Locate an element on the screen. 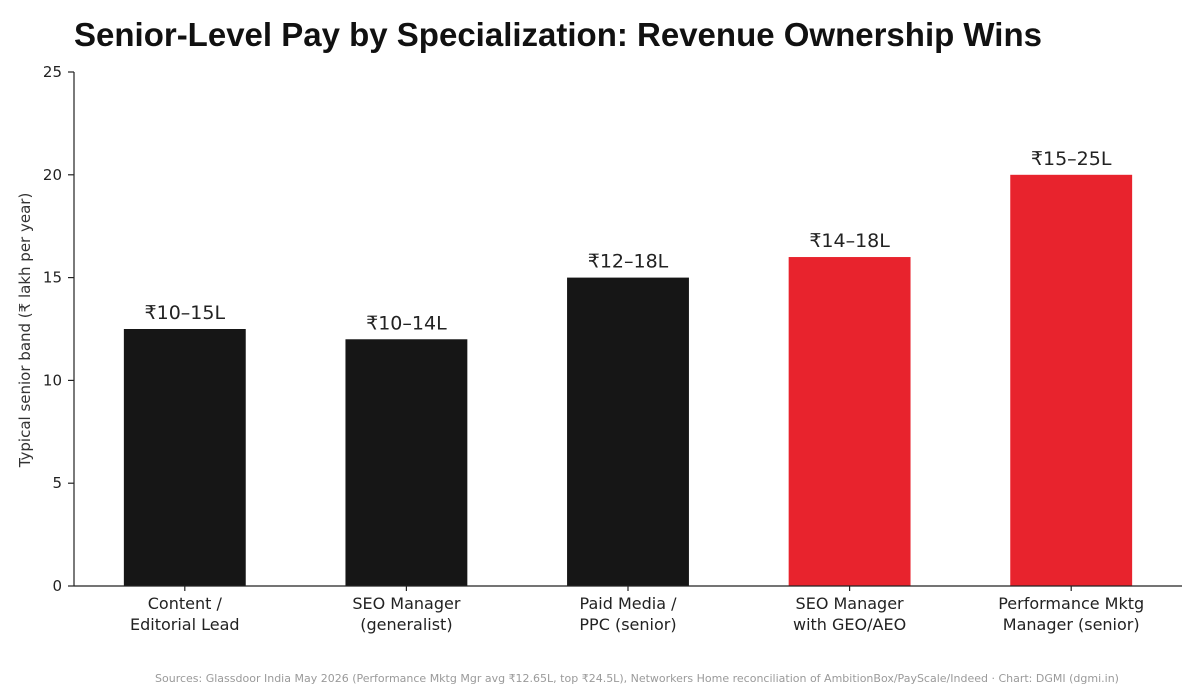  y-tick-label: 20 is located at coordinates (52, 175).